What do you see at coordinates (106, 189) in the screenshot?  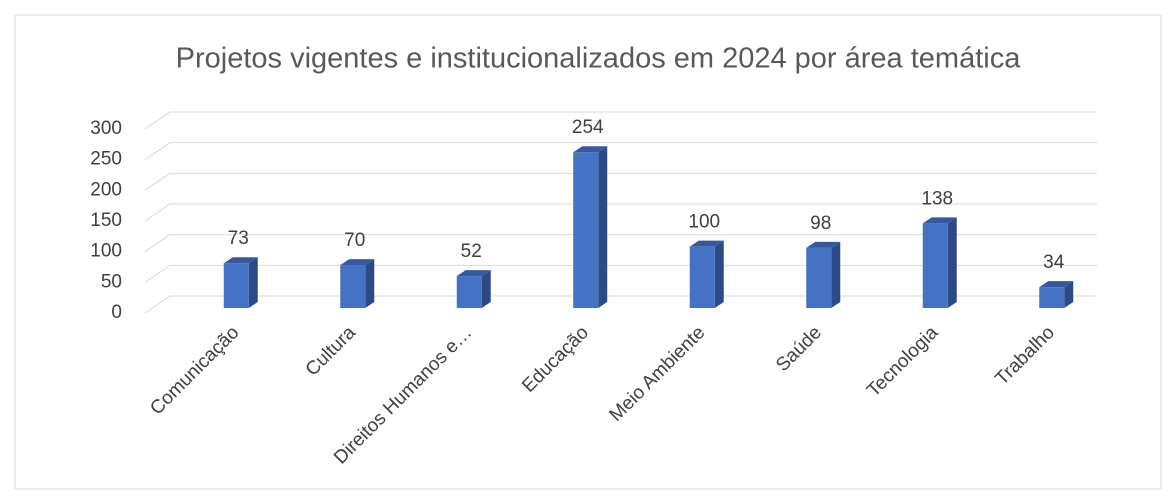 I see `y-tick-label: 200` at bounding box center [106, 189].